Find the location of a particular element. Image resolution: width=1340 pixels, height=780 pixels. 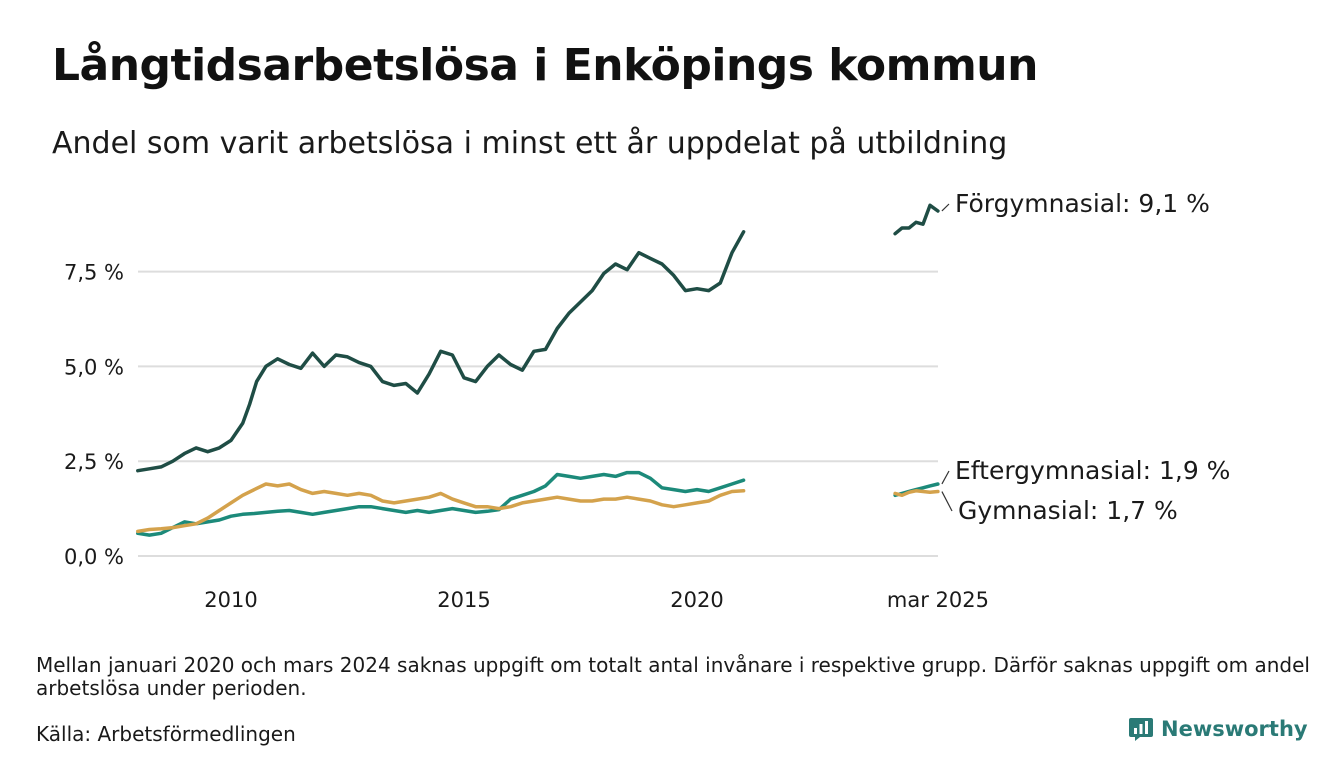

brand: Newsworthy is located at coordinates (1218, 729).